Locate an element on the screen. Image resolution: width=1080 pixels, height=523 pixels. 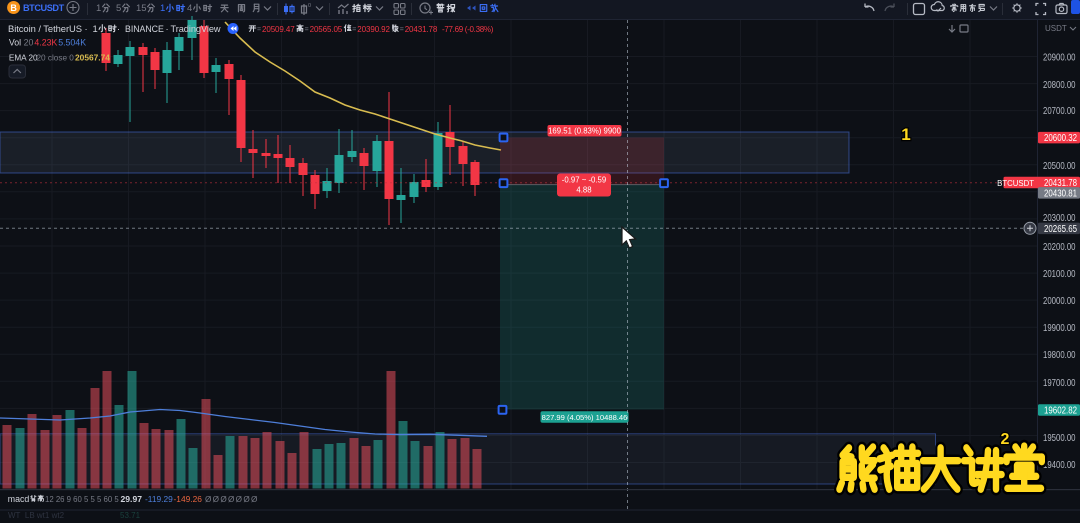
svg-text: -0.97 ~ -0.59 is located at coordinates (584, 179).